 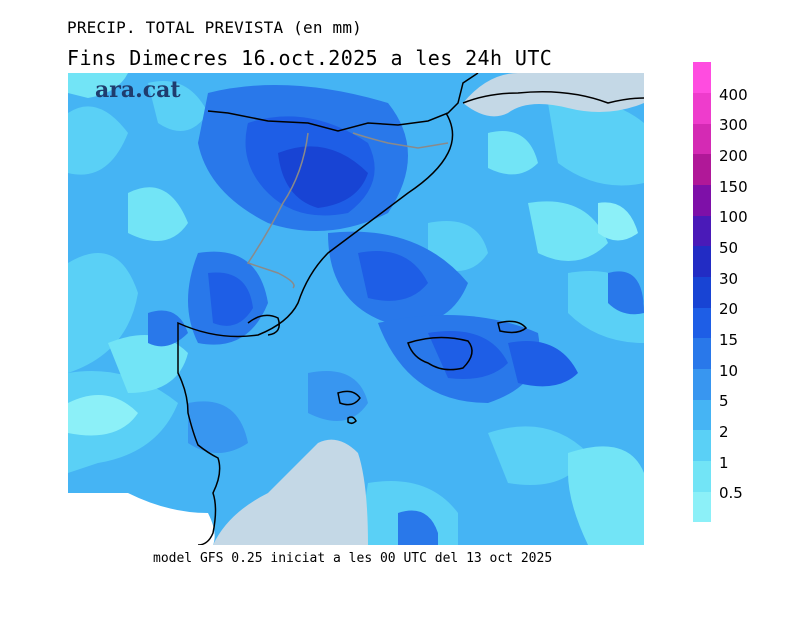 I want to click on legend-tick-label: 50, so click(x=729, y=248).